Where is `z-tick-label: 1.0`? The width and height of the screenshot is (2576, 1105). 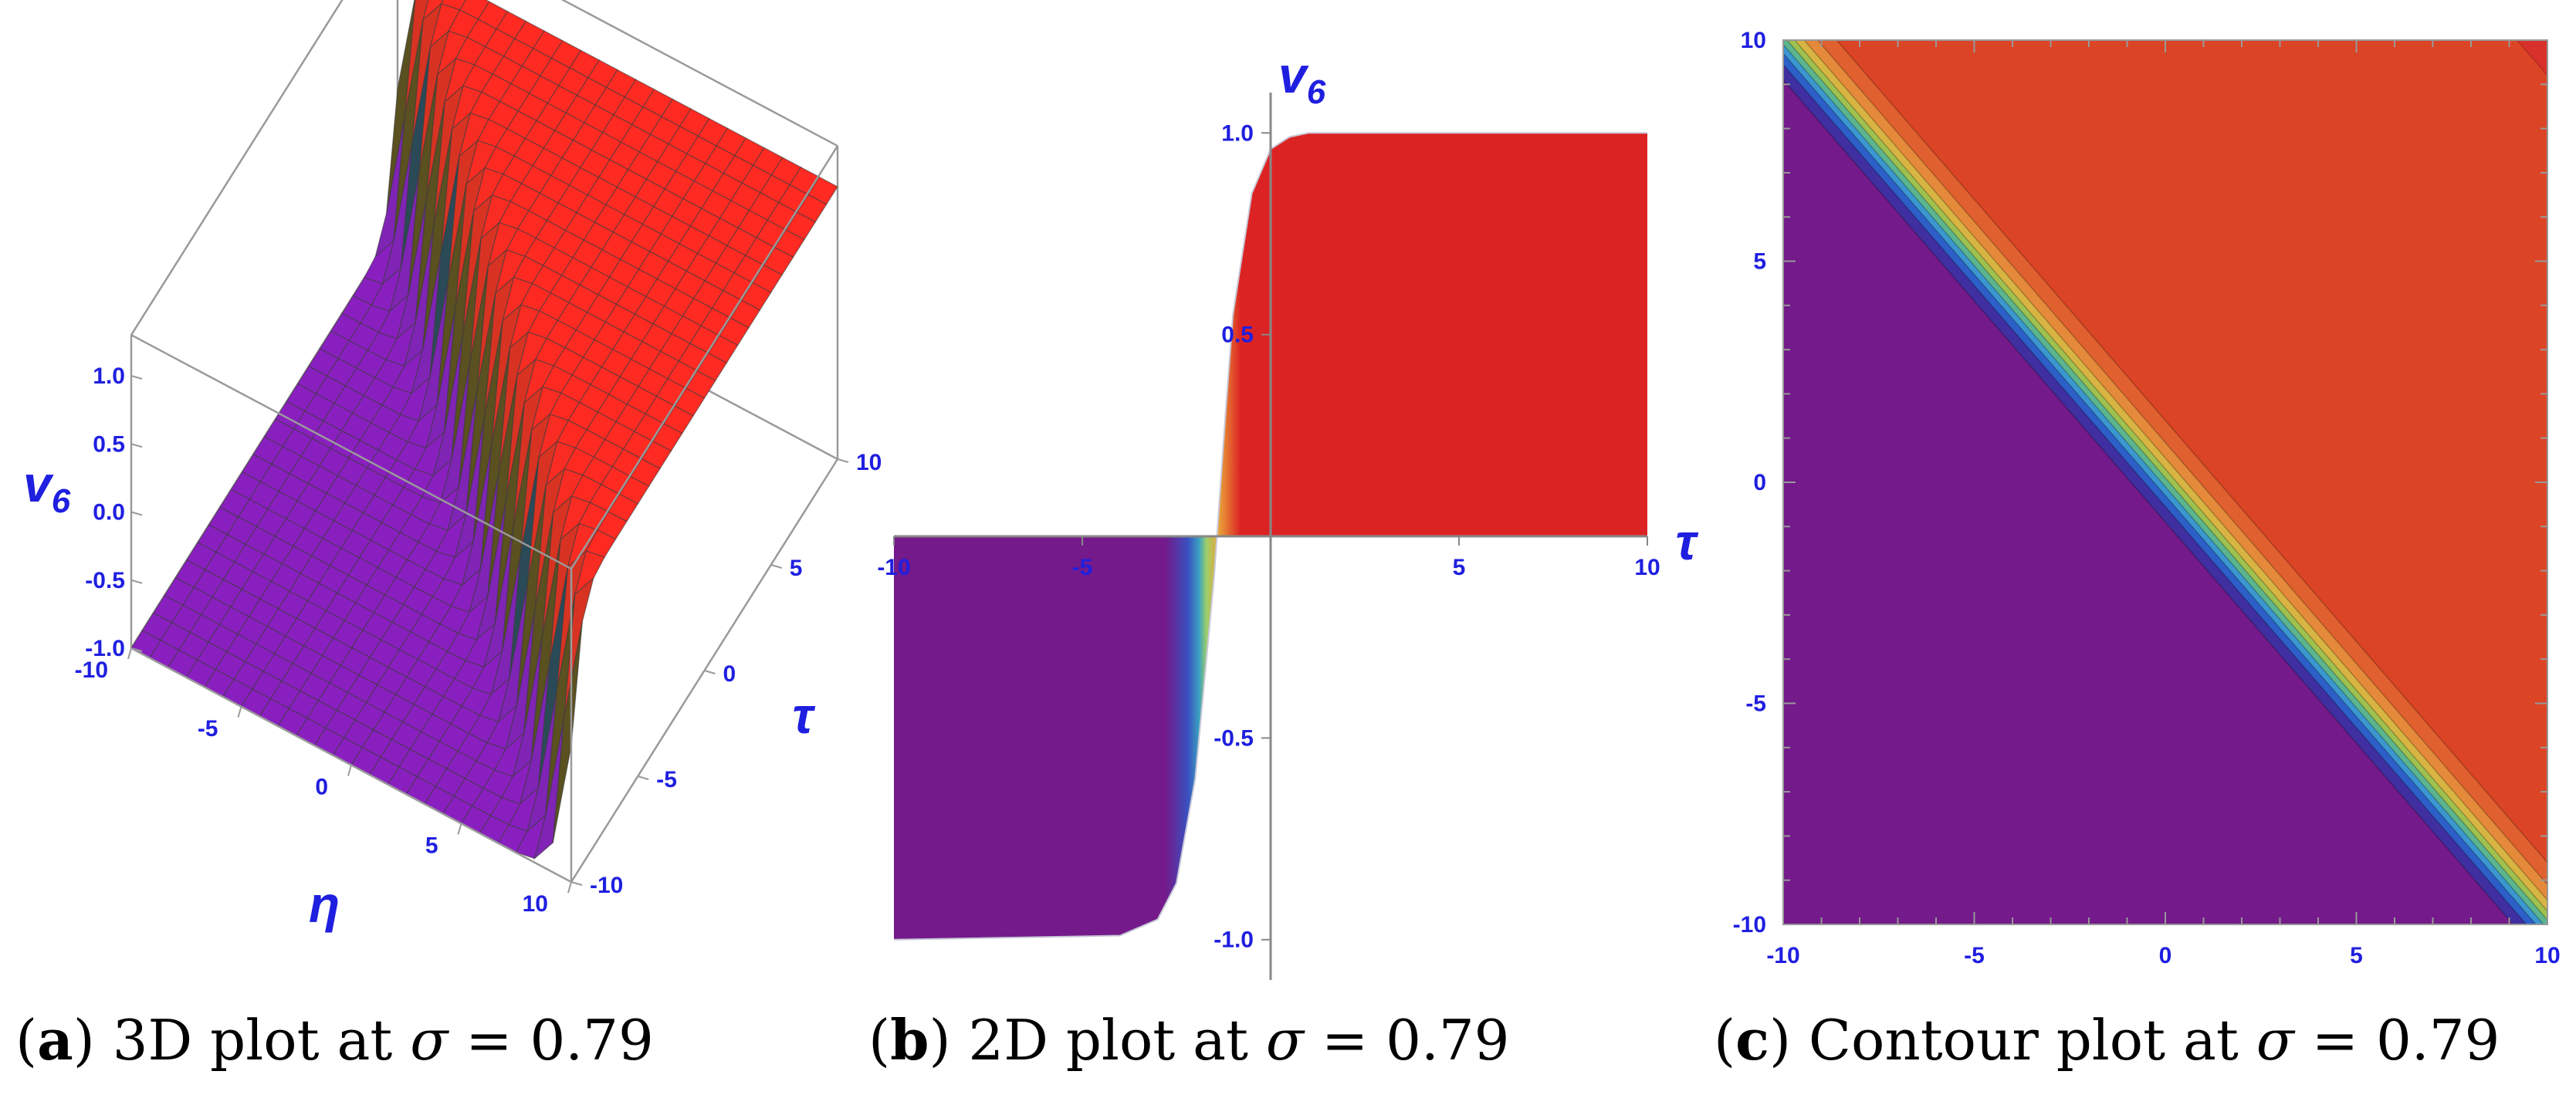
z-tick-label: 1.0 is located at coordinates (109, 376).